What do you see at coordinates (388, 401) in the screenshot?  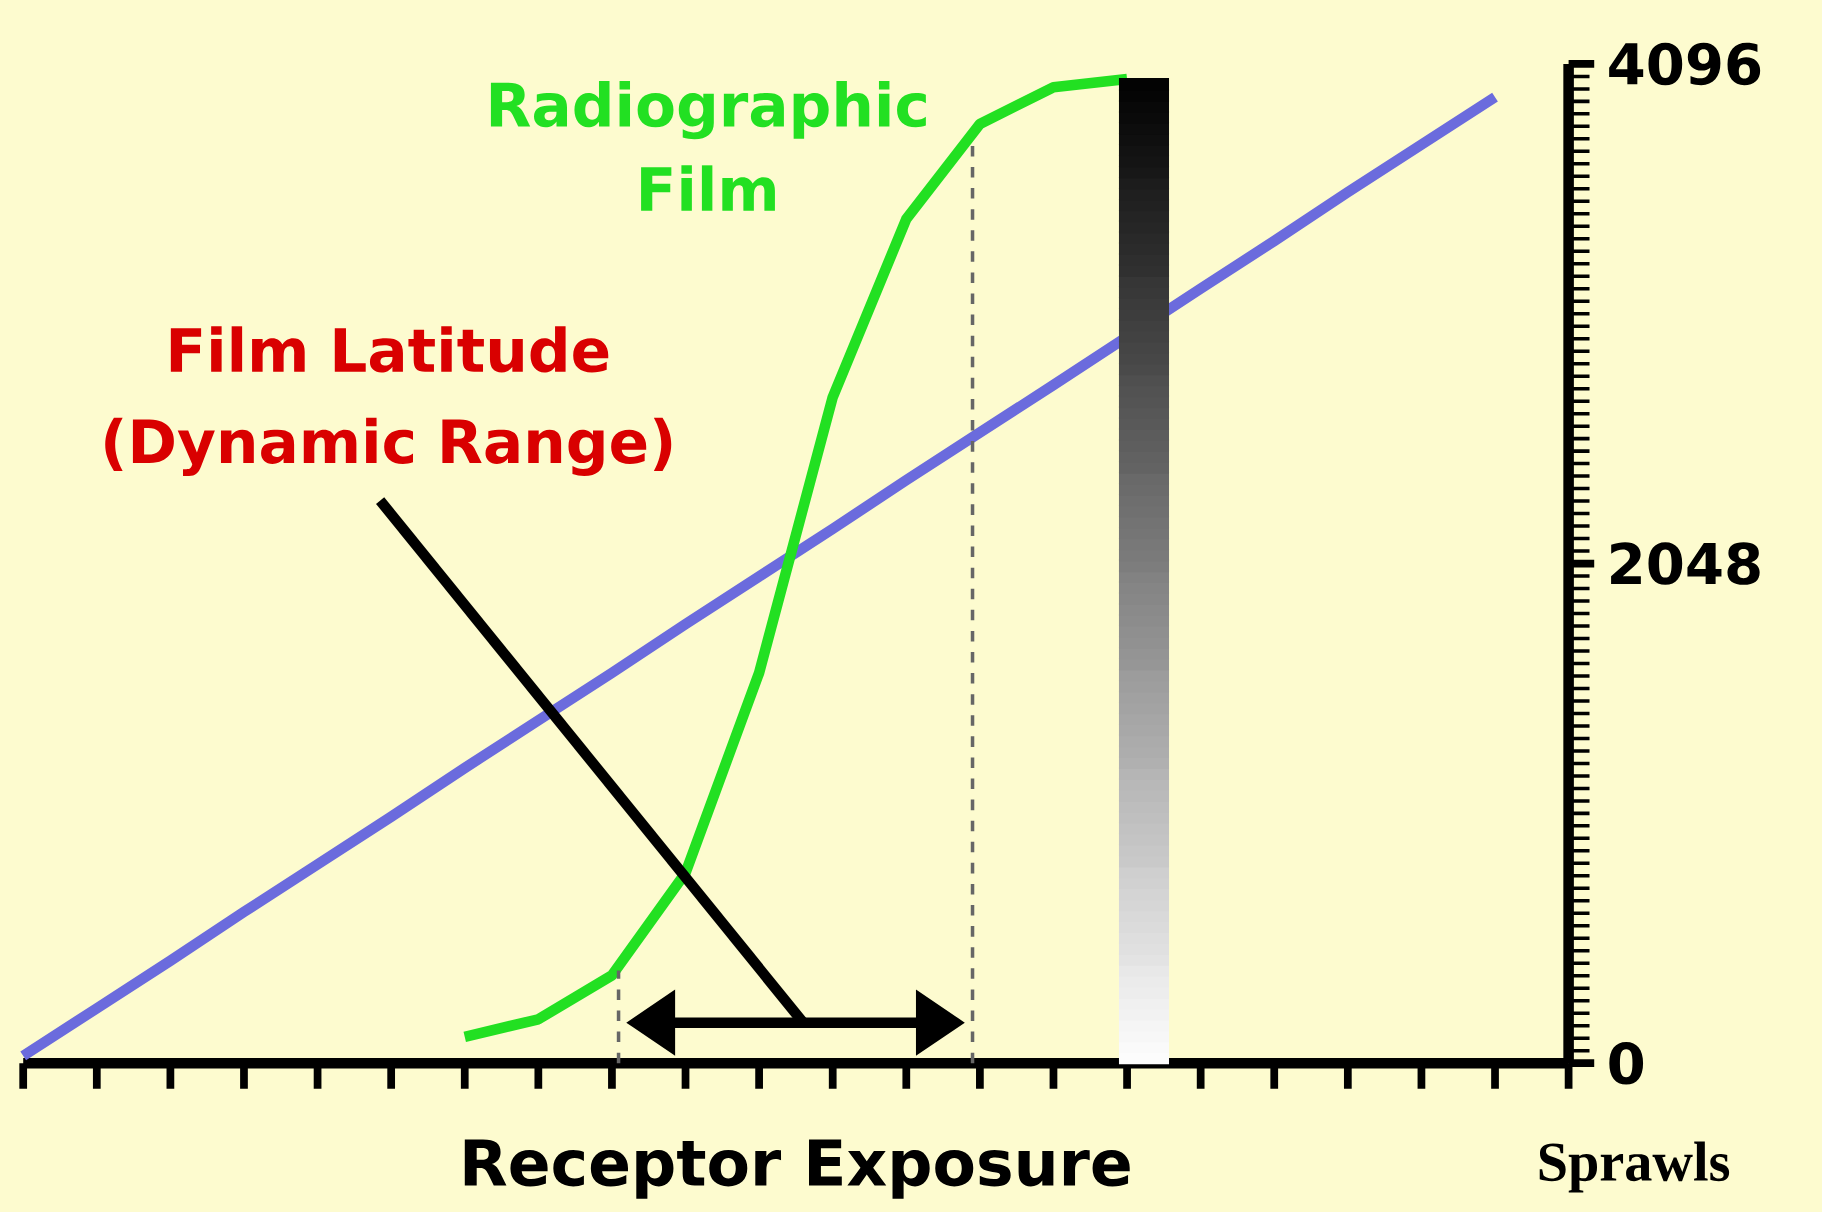 I see `annotation: Film Latitude (Dynamic Range)` at bounding box center [388, 401].